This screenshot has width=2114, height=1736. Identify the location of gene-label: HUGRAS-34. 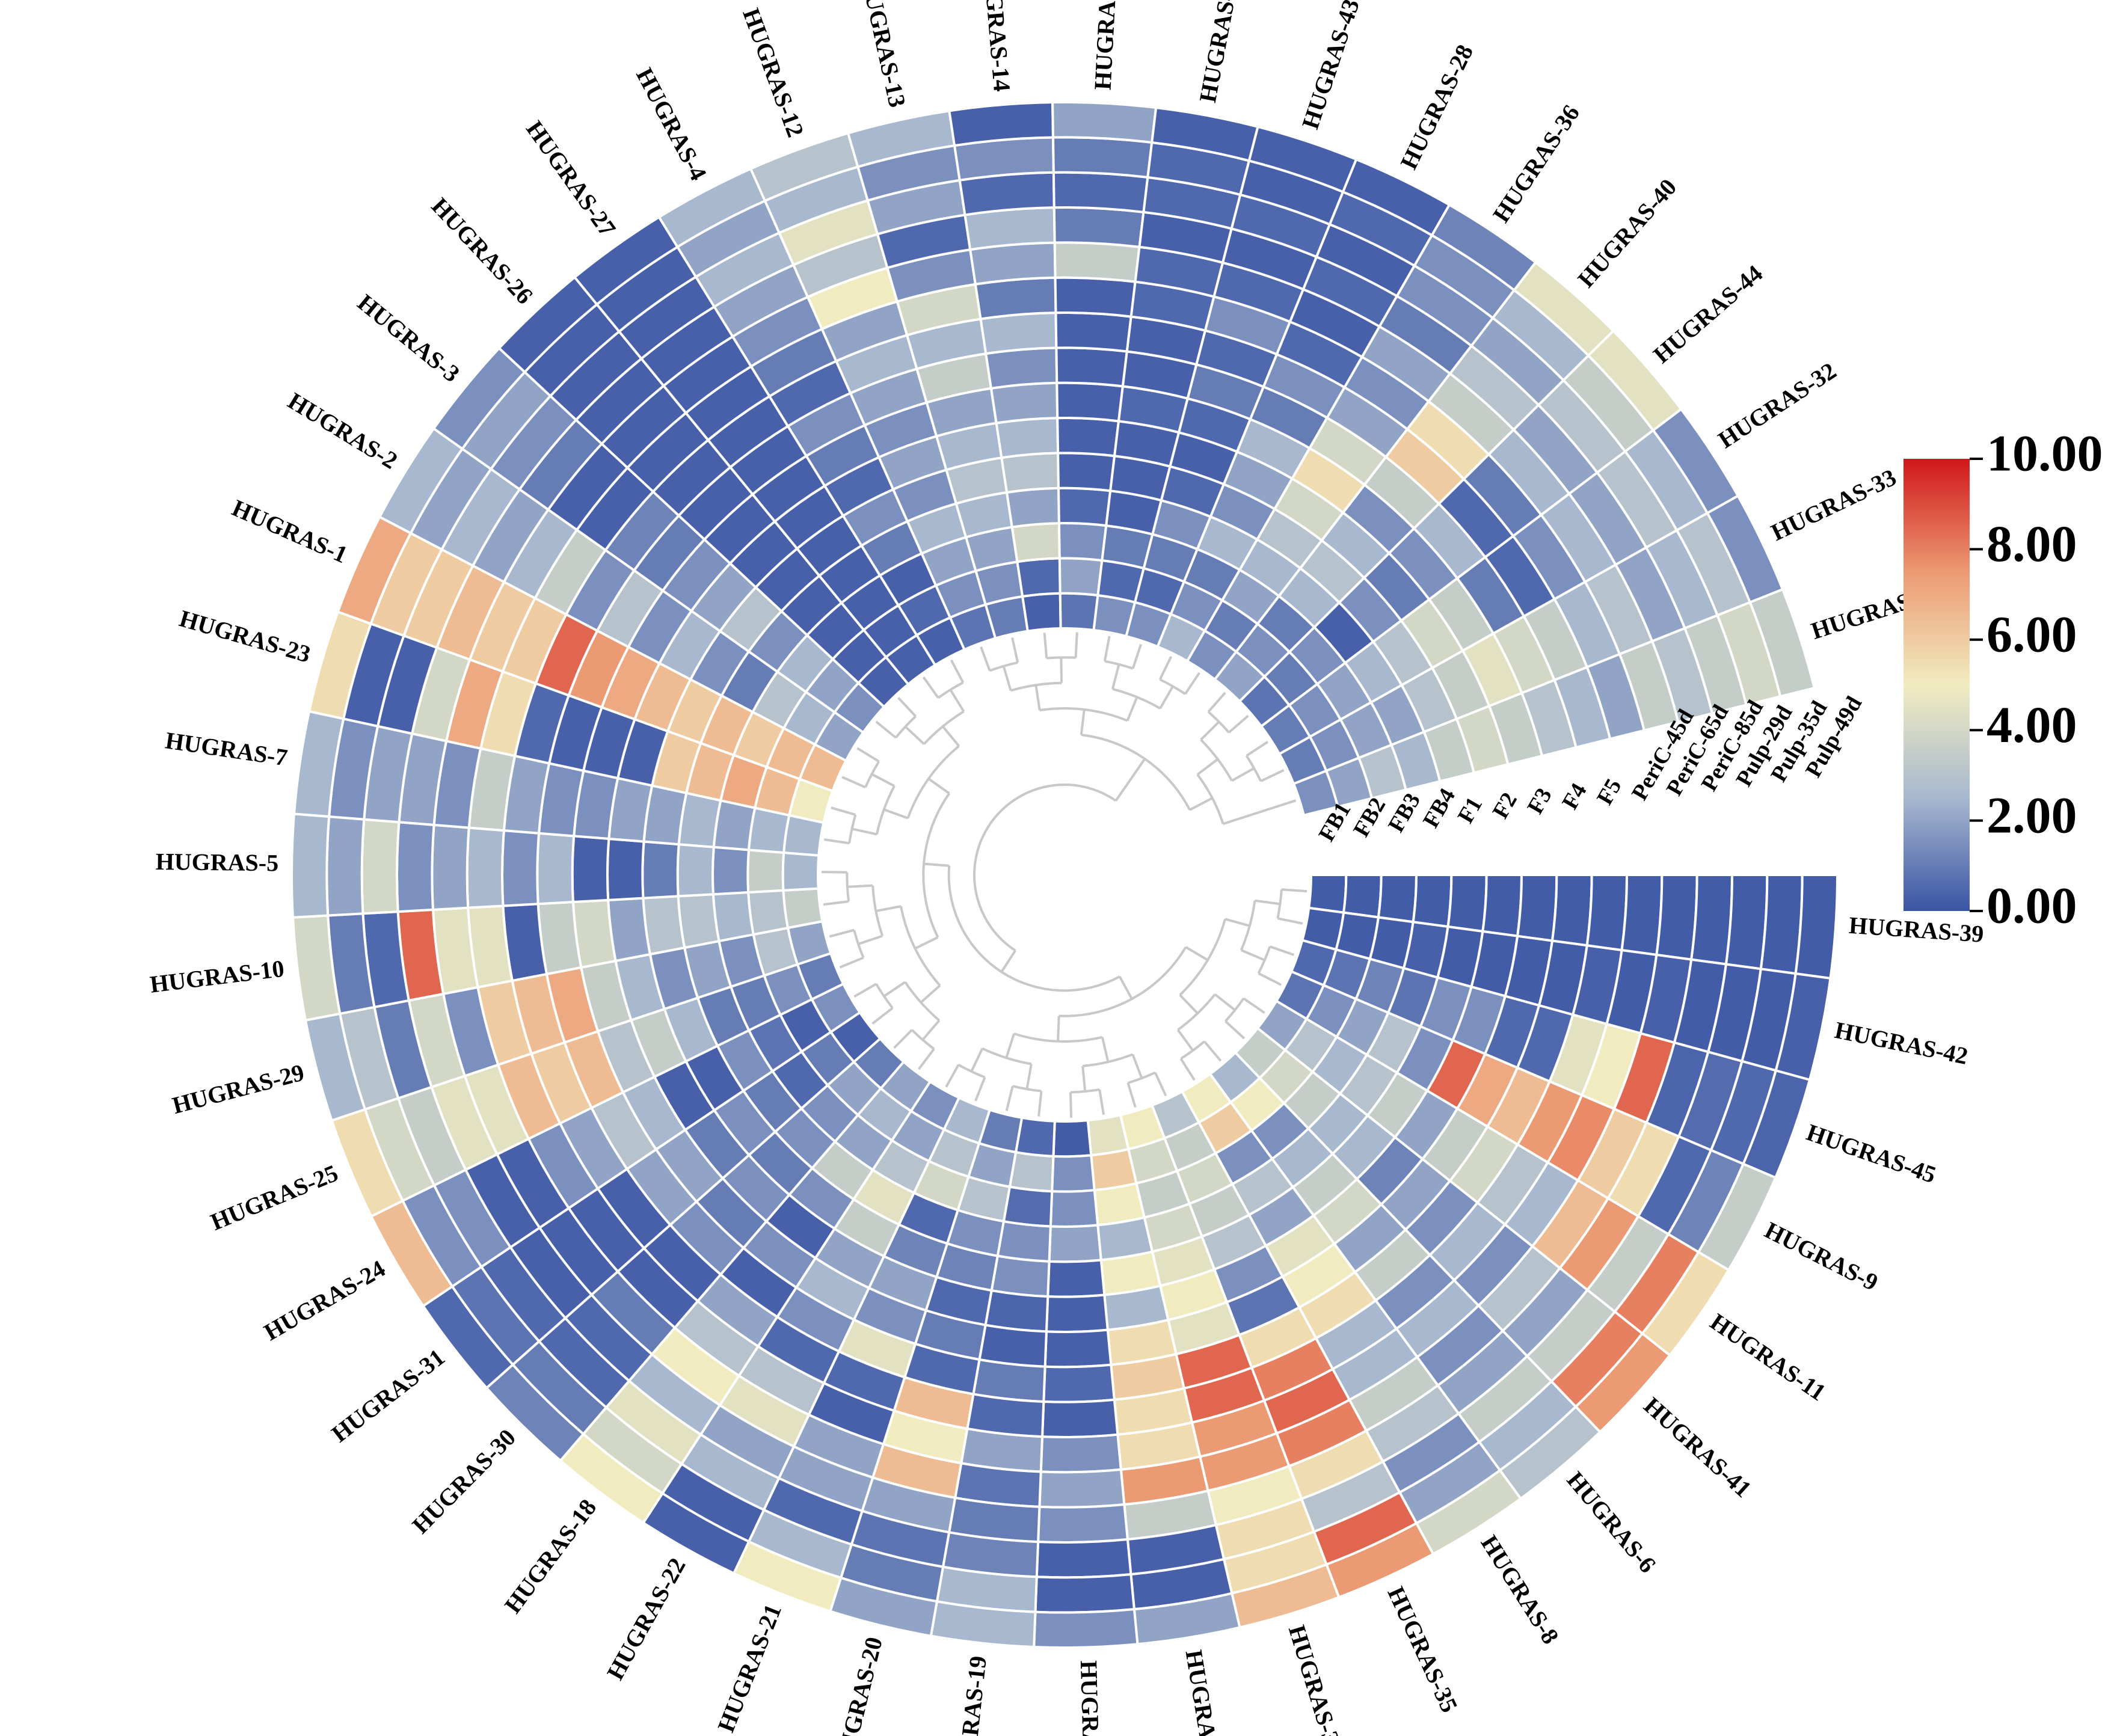
(1316, 1679).